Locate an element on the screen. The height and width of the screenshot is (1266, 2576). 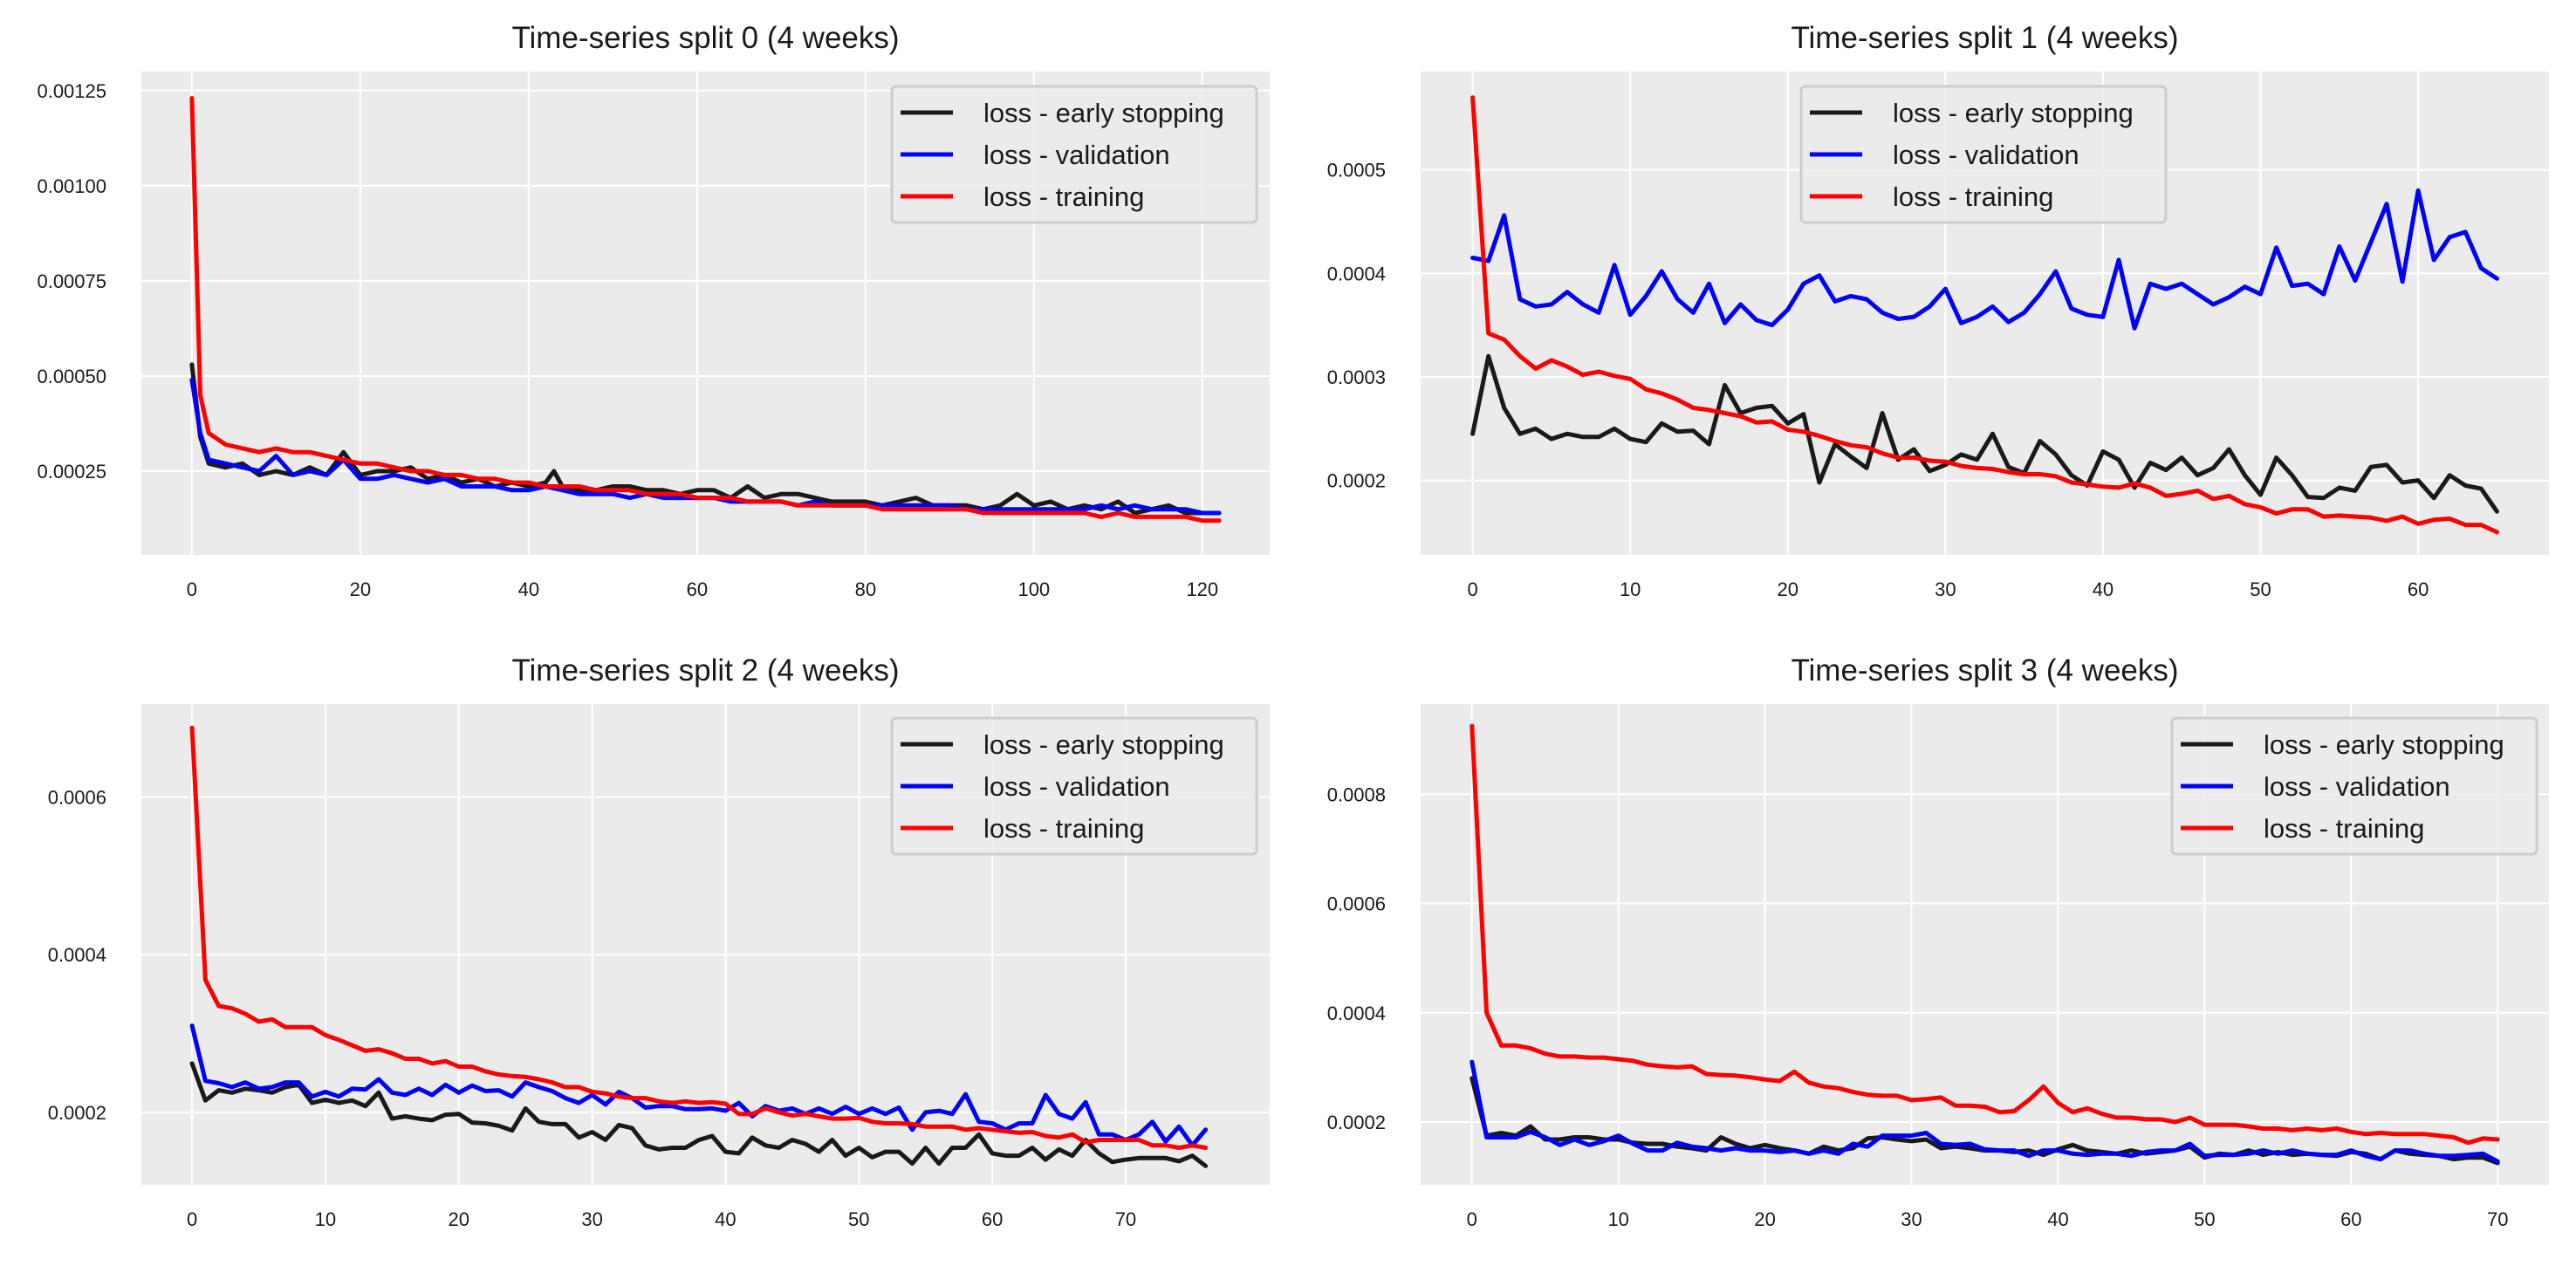
y-tick-label: 0.00025 is located at coordinates (71, 471).